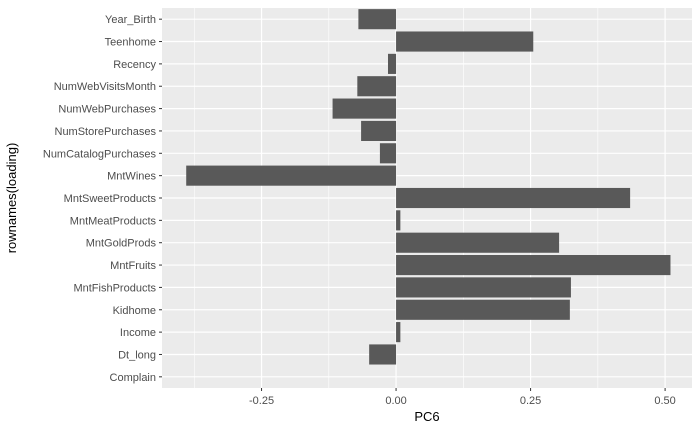 This screenshot has height=432, width=700. What do you see at coordinates (530, 401) in the screenshot?
I see `x-tick-label: 0.25` at bounding box center [530, 401].